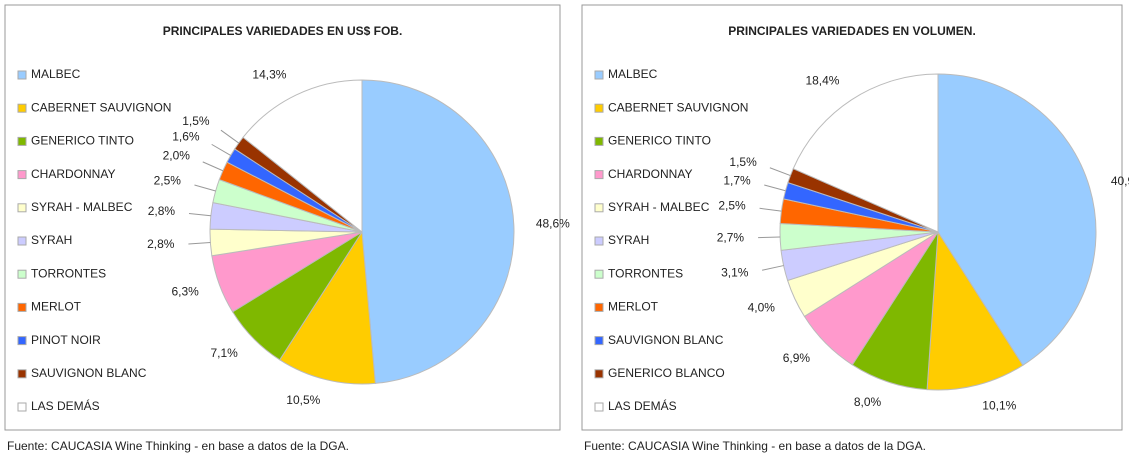 This screenshot has width=1129, height=460. What do you see at coordinates (1120, 181) in the screenshot?
I see `data-label: 40,9%` at bounding box center [1120, 181].